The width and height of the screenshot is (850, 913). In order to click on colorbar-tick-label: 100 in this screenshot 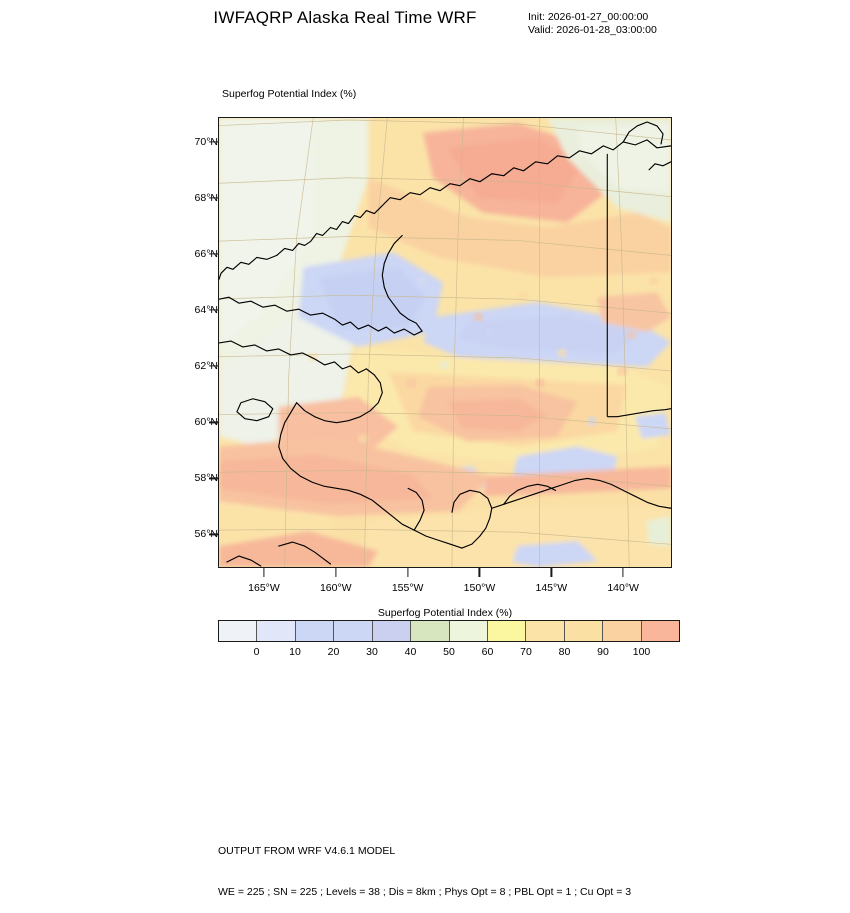, I will do `click(641, 652)`.